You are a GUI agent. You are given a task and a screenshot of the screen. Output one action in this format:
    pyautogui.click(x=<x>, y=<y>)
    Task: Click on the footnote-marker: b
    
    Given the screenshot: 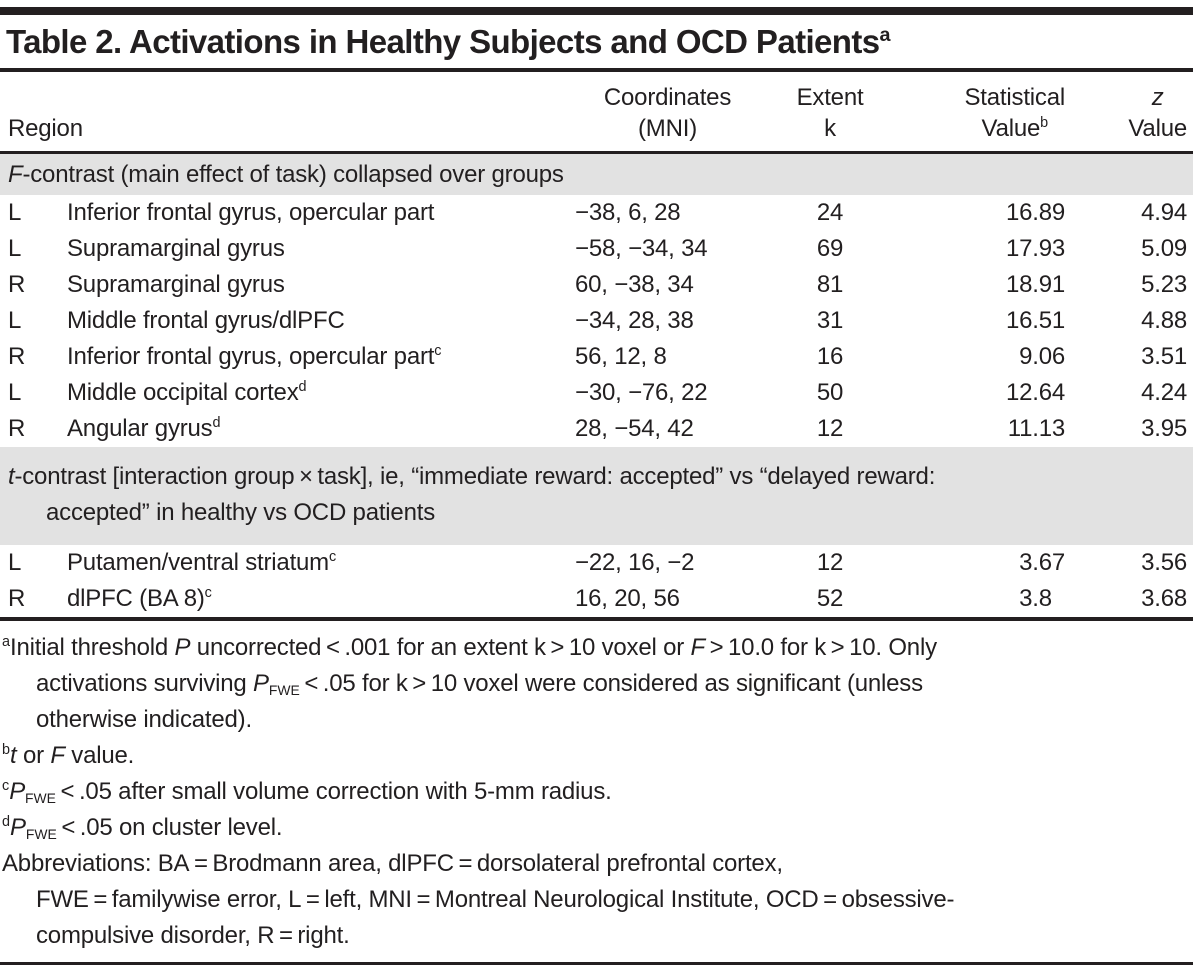 What is the action you would take?
    pyautogui.click(x=6, y=750)
    